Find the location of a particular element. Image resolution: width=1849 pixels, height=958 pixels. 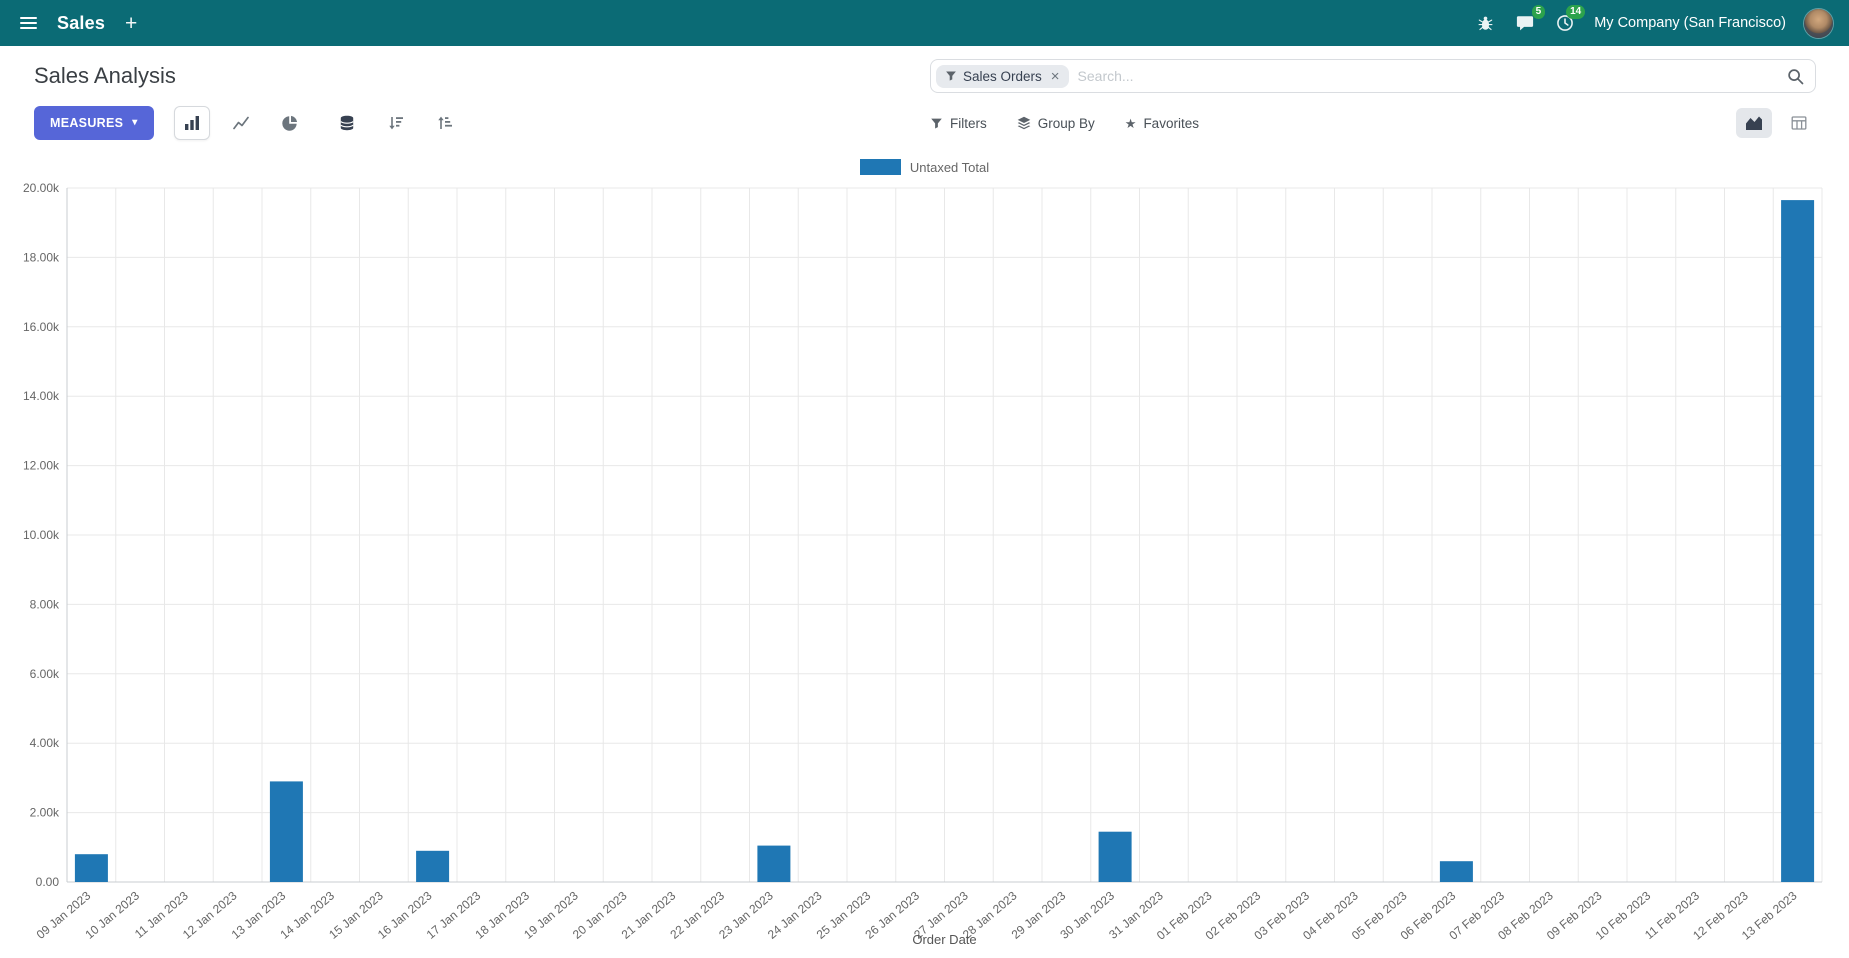

control-panel: Sales Analysis Sales Orders × MEASURES is located at coordinates (924, 99).